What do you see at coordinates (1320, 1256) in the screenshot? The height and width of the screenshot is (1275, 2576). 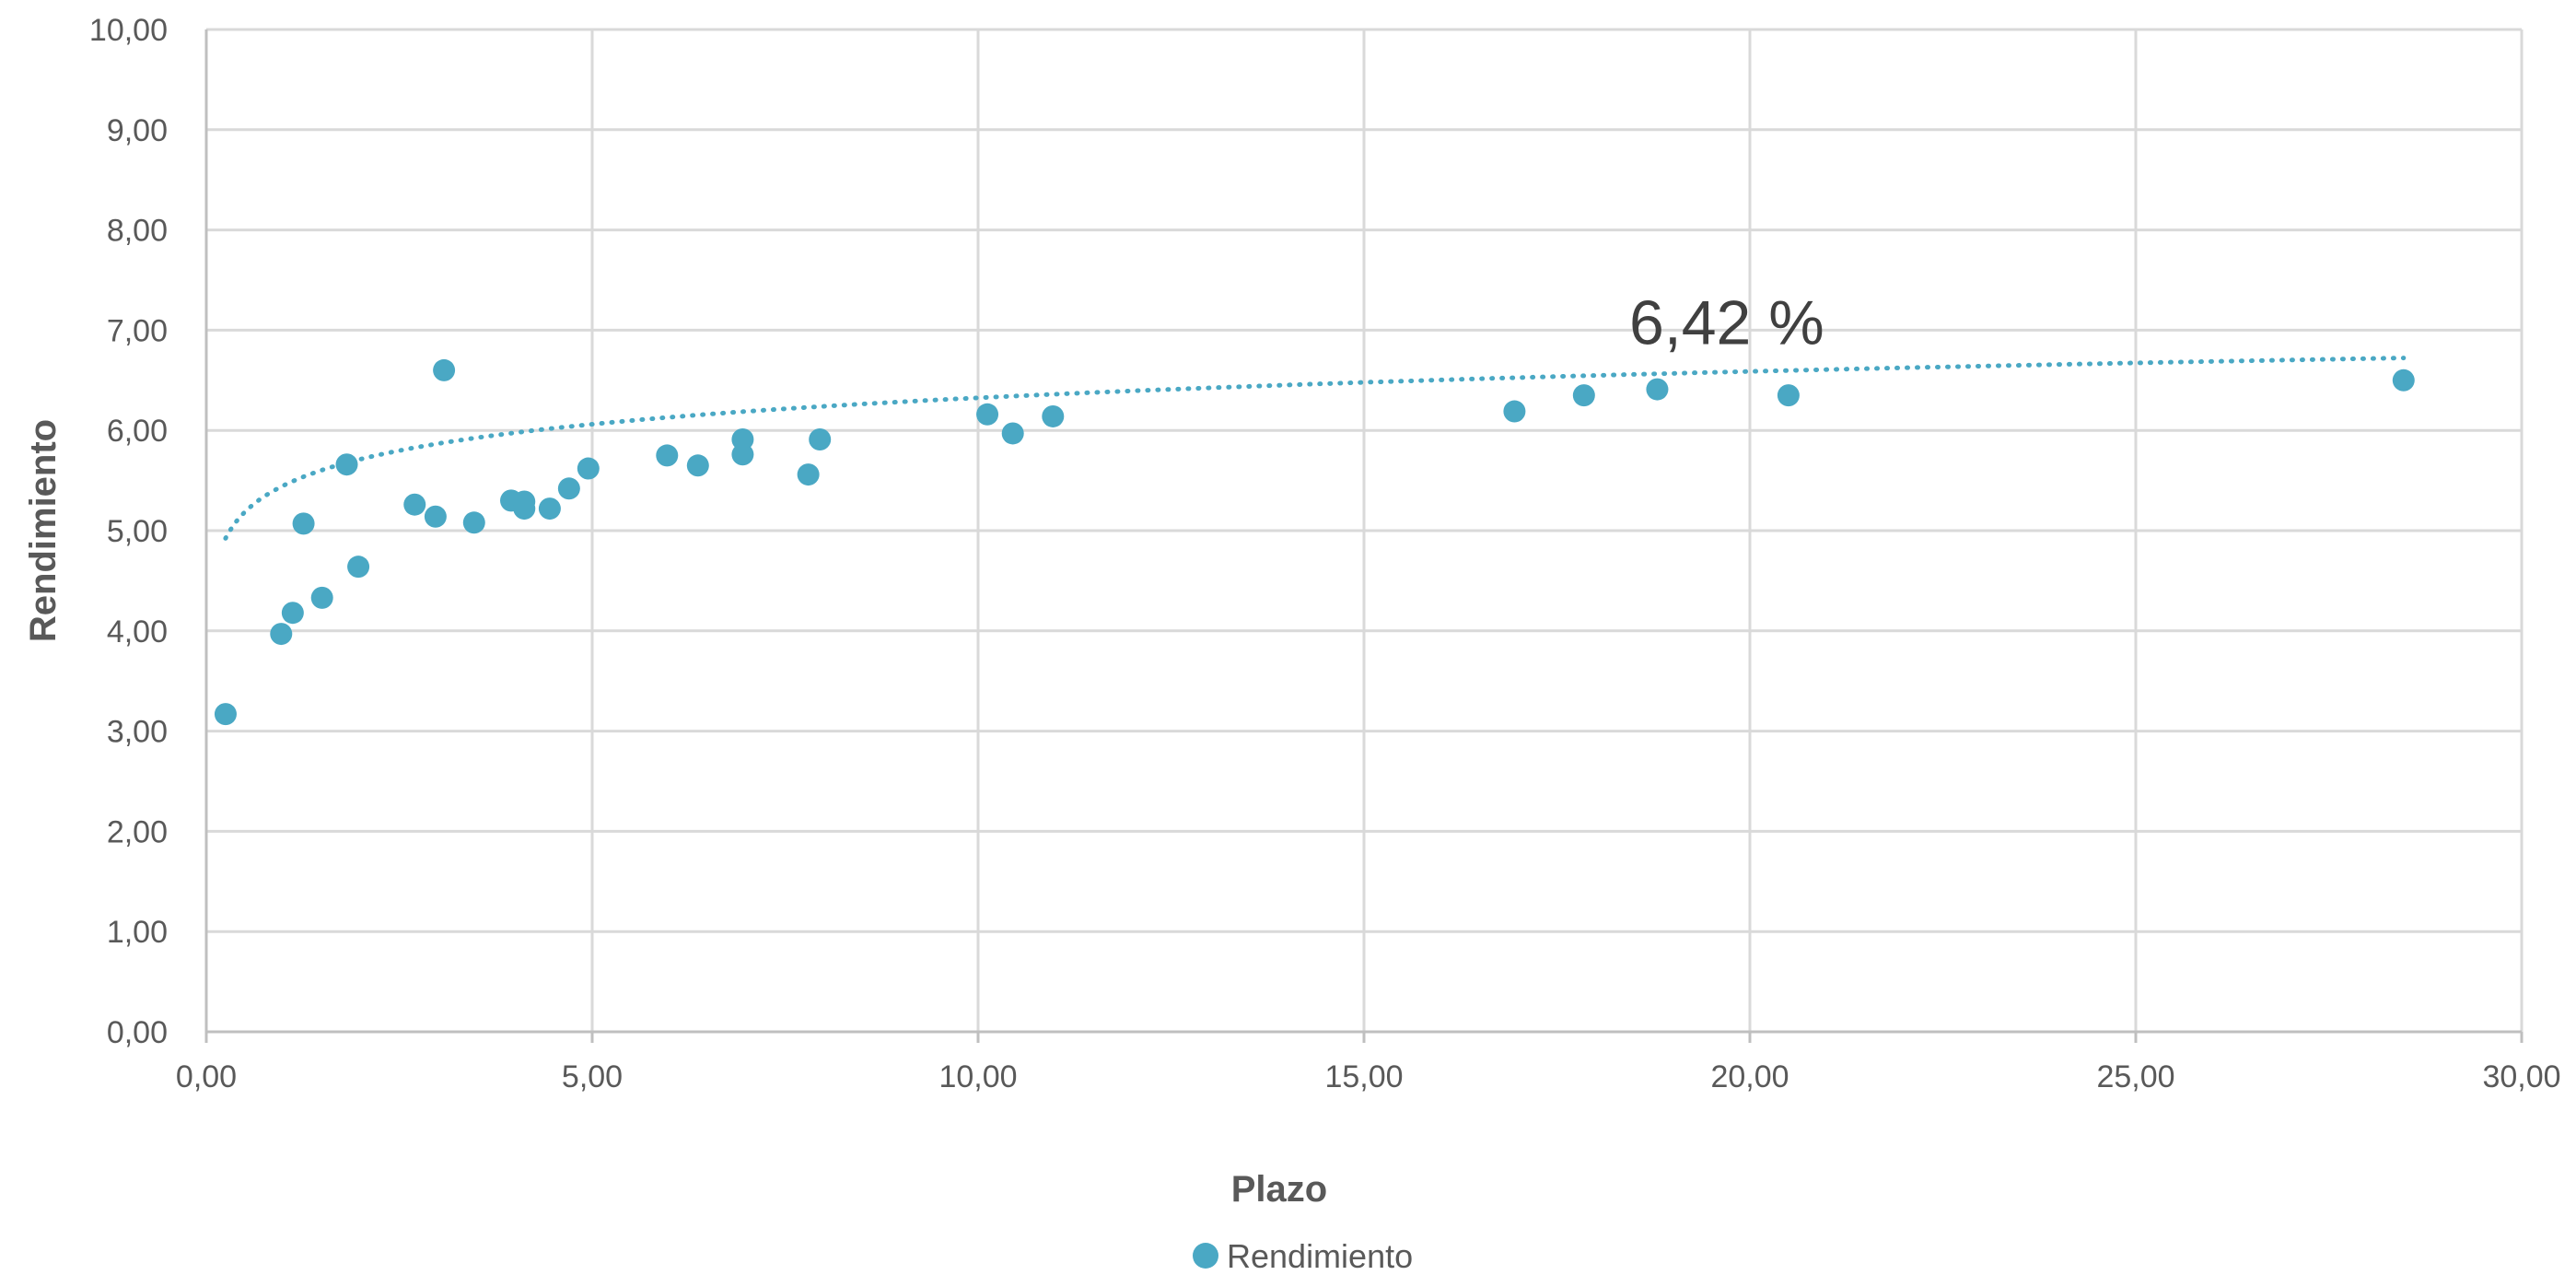 I see `legend-label: Rendimiento` at bounding box center [1320, 1256].